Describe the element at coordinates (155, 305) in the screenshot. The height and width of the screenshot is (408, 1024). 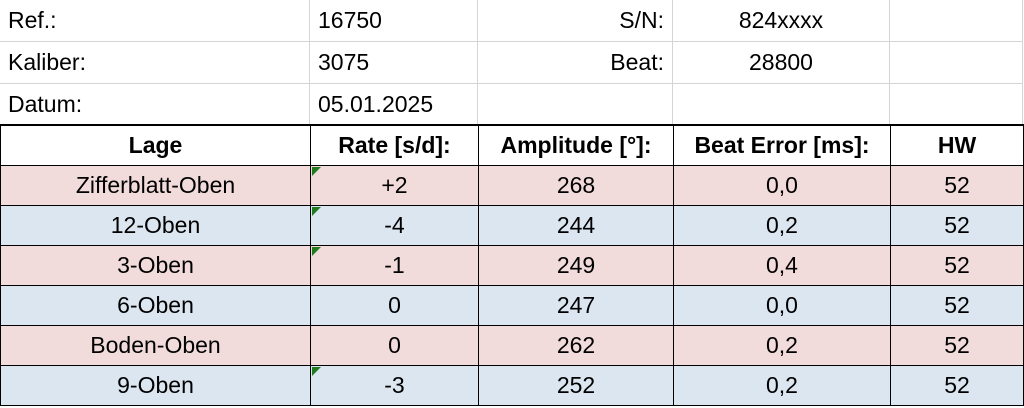
I see `data-cell: 6-Oben` at that location.